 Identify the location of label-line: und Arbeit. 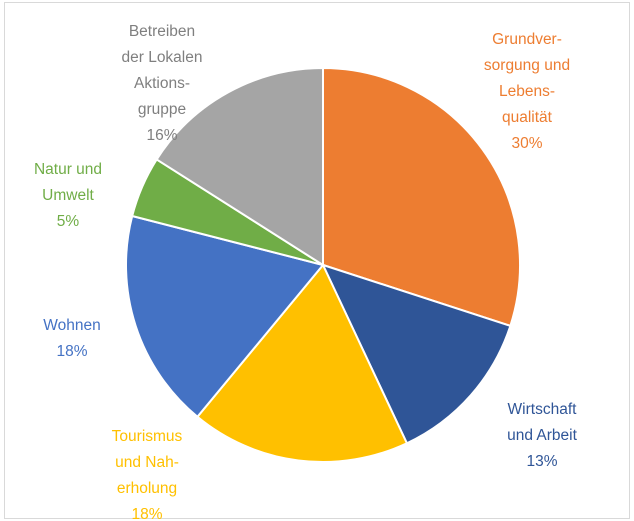
(542, 435).